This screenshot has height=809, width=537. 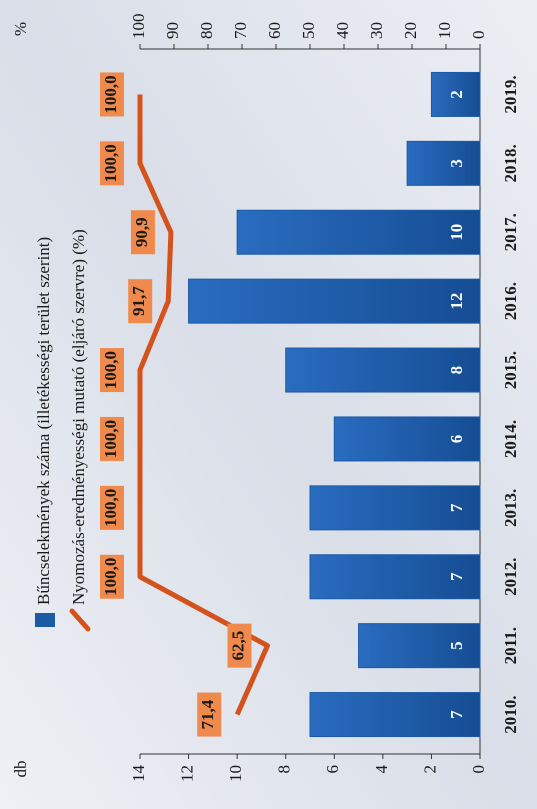 What do you see at coordinates (456, 301) in the screenshot?
I see `bar-value-label: 12` at bounding box center [456, 301].